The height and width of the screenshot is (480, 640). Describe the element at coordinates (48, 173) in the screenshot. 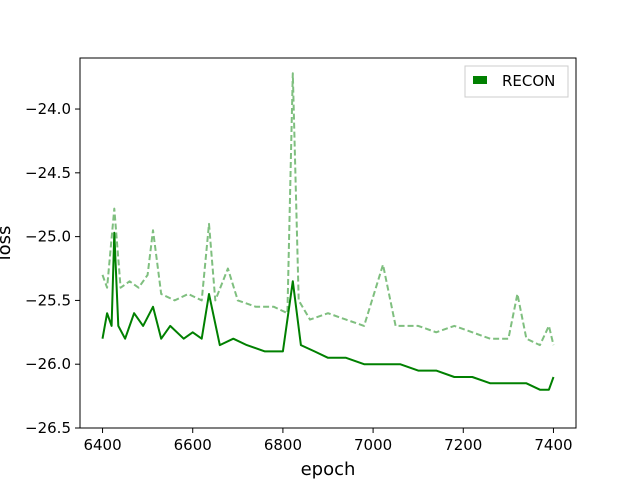

I see `y-tick-label: −24.5` at that location.